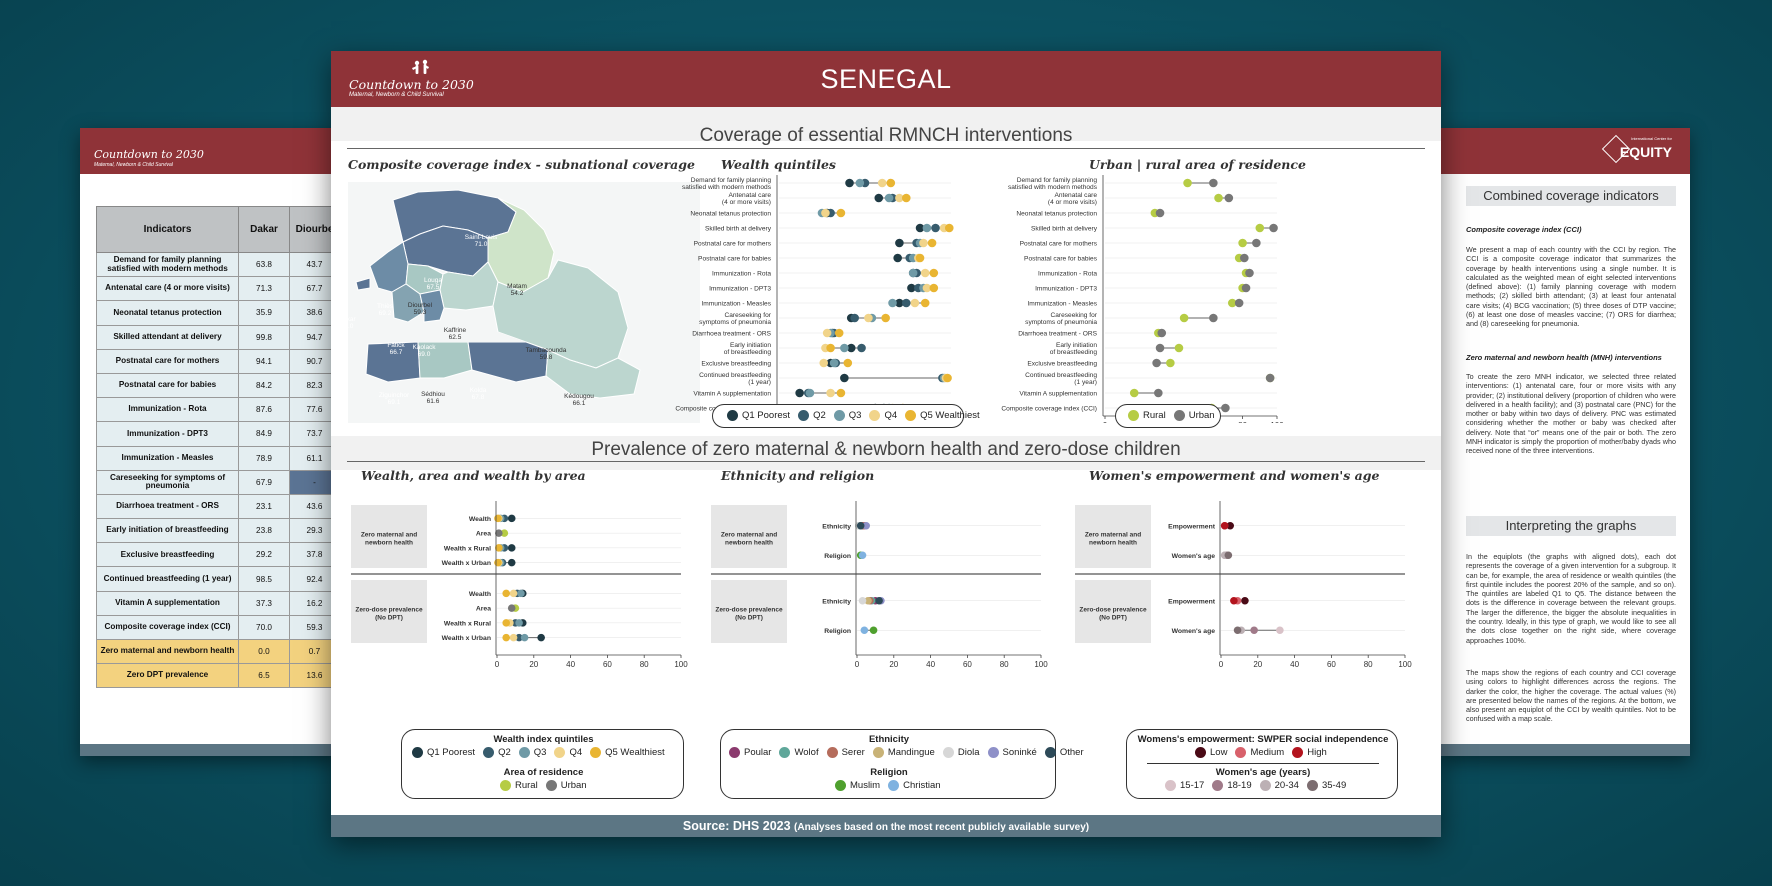 Image resolution: width=1772 pixels, height=886 pixels. I want to click on indicator-label: Immunization - DPT3, so click(1066, 289).